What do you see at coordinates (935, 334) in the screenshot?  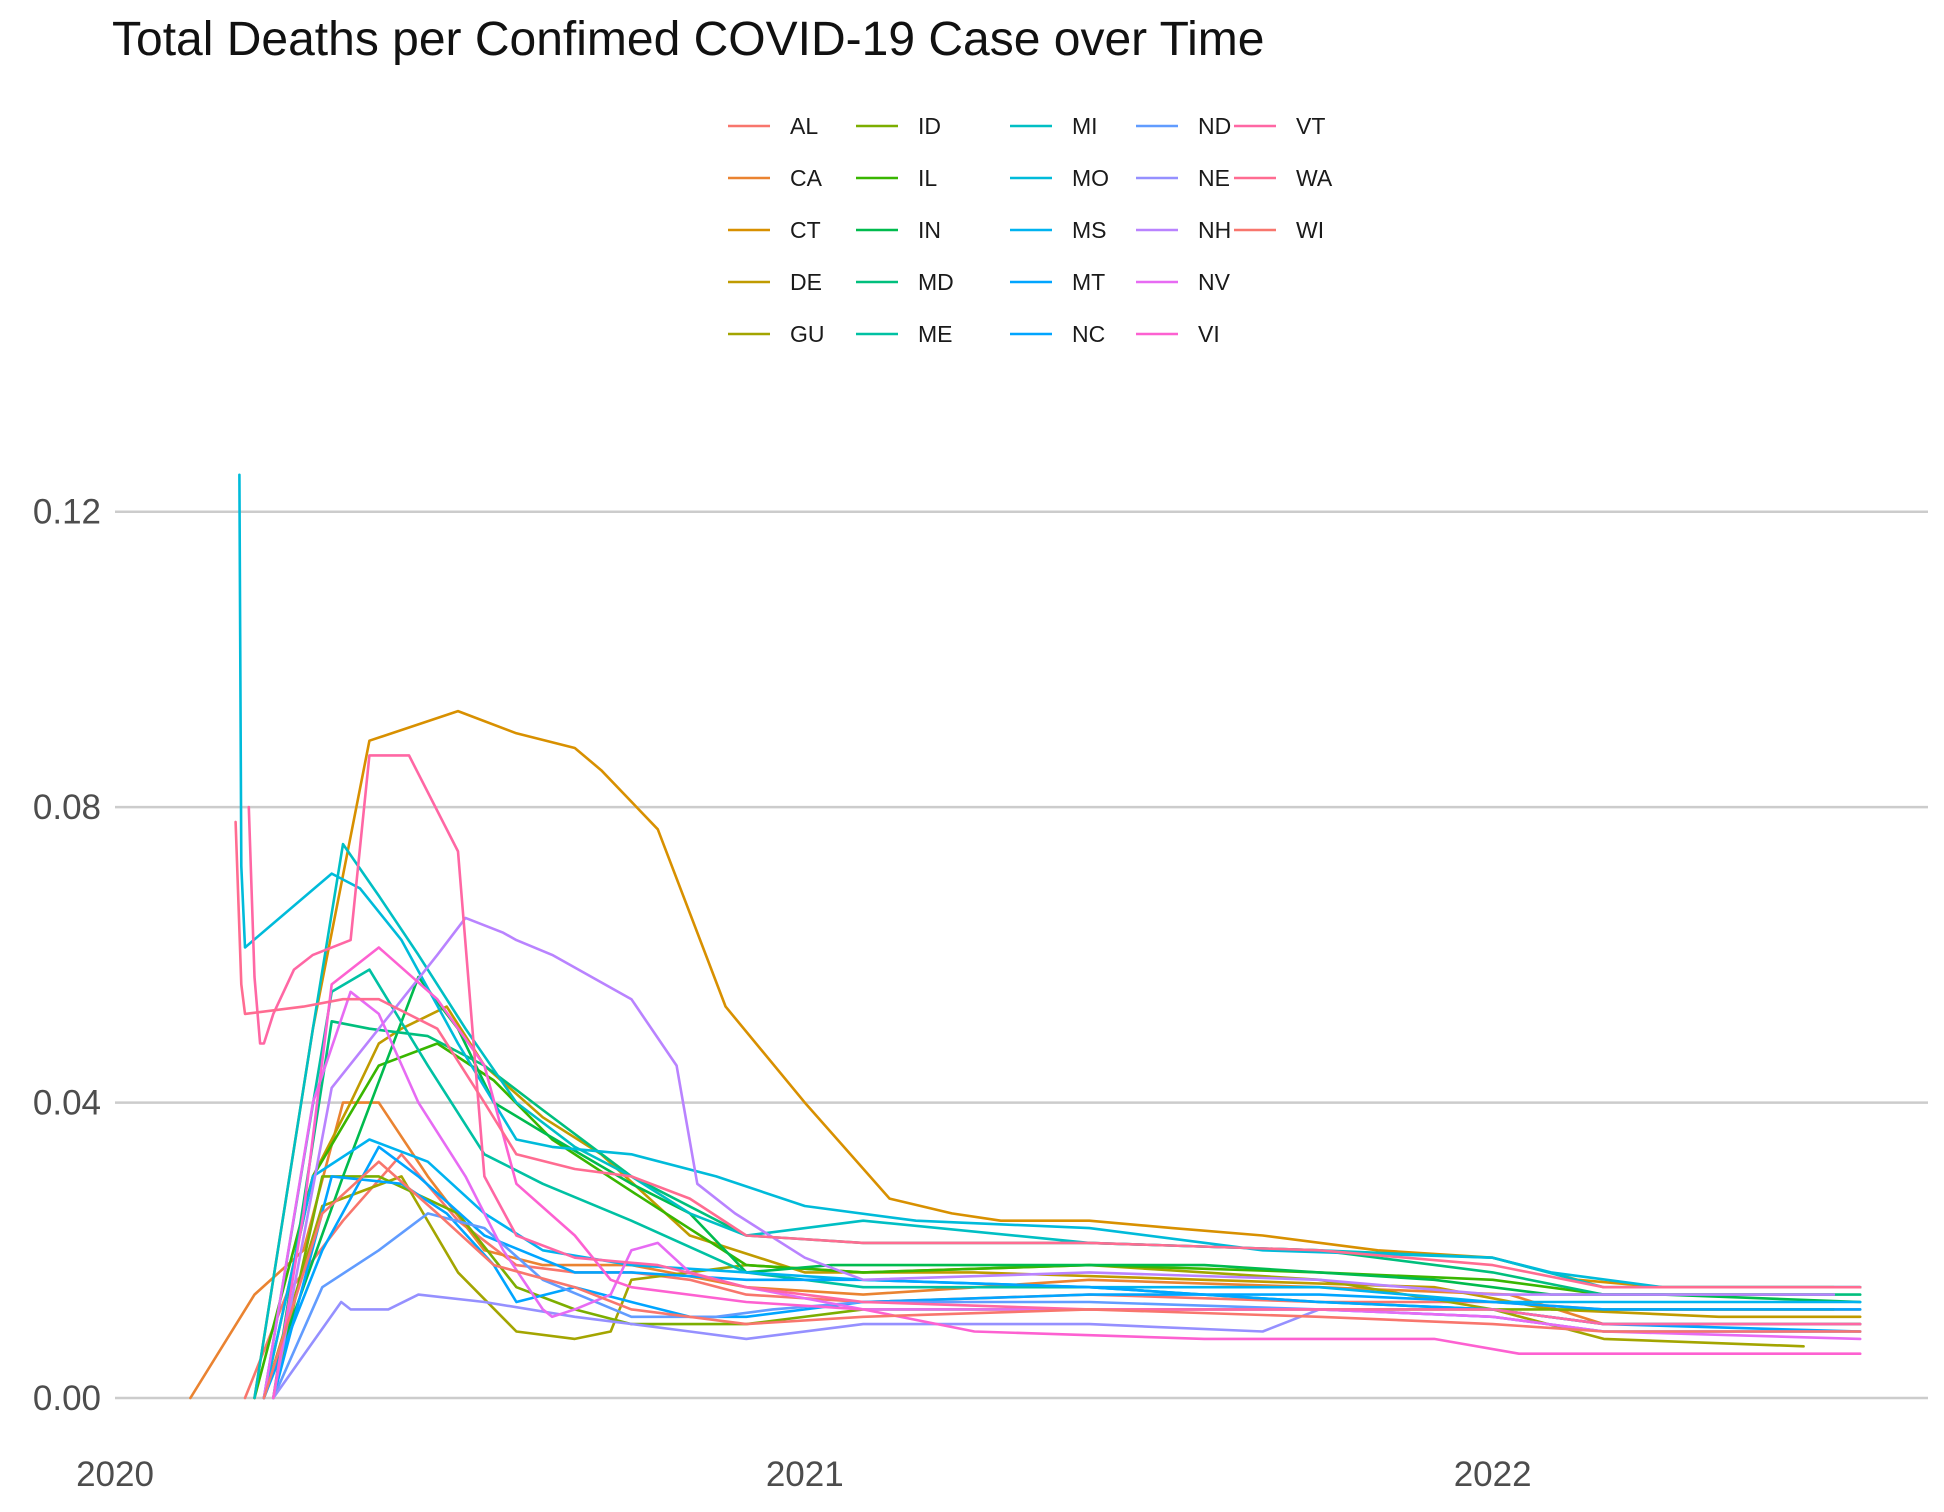 I see `legend-label: ME` at bounding box center [935, 334].